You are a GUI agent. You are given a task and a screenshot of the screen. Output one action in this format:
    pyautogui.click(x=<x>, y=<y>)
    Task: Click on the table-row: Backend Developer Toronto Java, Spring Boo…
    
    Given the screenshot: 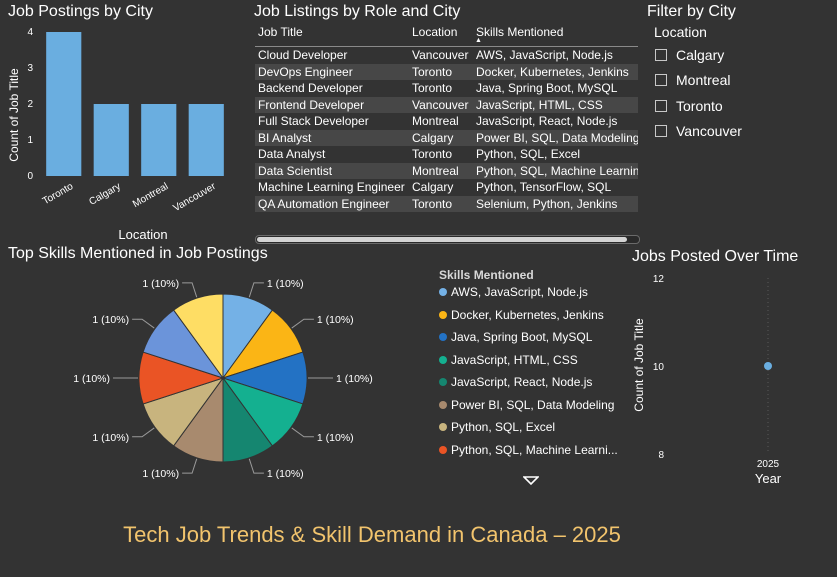 What is the action you would take?
    pyautogui.click(x=446, y=88)
    